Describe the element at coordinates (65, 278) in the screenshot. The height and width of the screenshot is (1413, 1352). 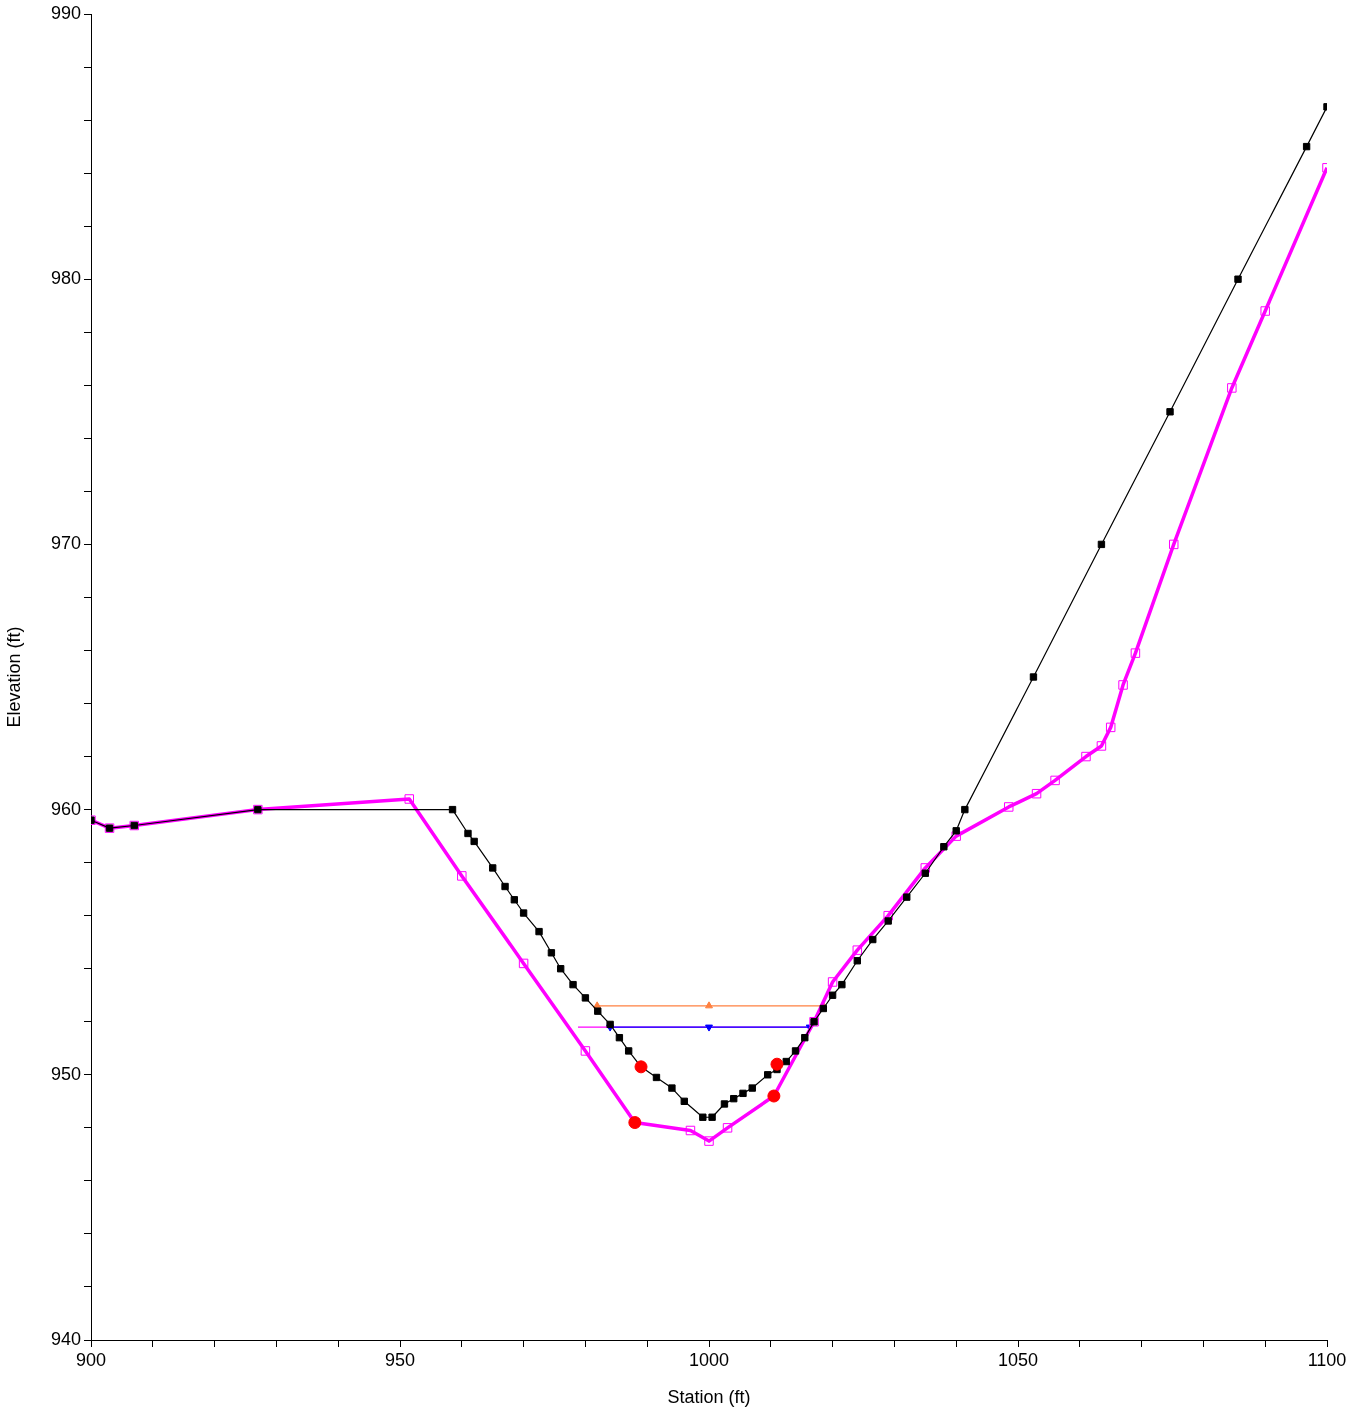
I see `y-tick-label: 980` at that location.